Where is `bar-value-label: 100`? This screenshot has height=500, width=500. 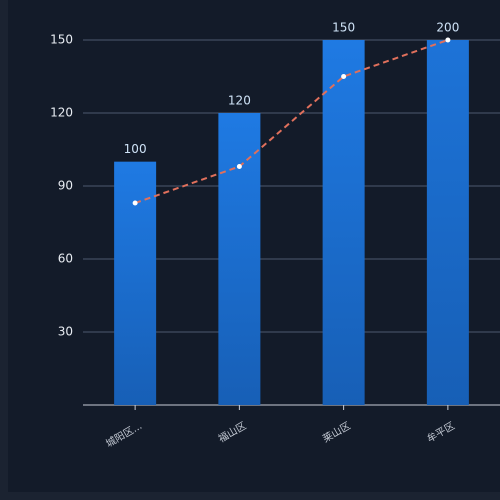 bar-value-label: 100 is located at coordinates (135, 149).